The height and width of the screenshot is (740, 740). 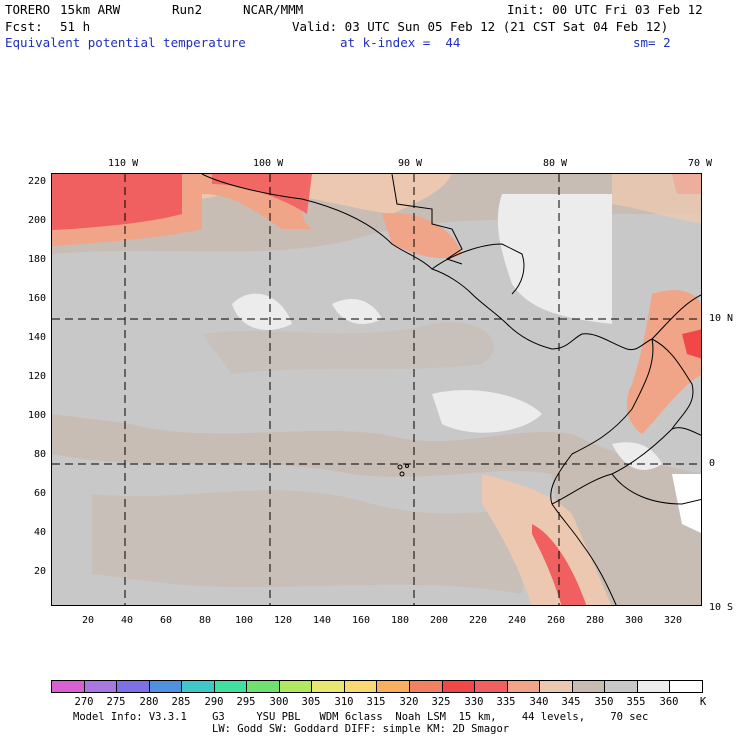 I want to click on colorbar-label: 305, so click(x=311, y=702).